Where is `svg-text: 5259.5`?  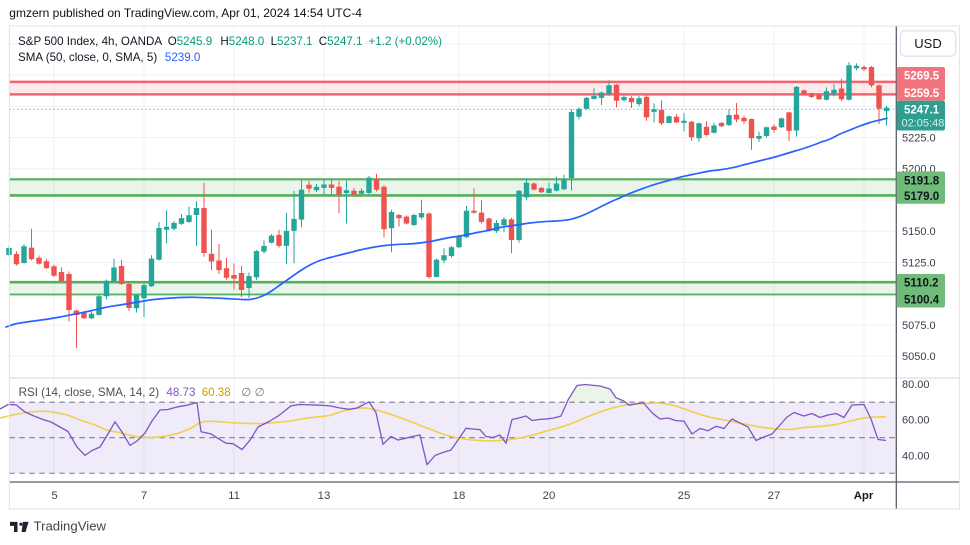 svg-text: 5259.5 is located at coordinates (922, 94).